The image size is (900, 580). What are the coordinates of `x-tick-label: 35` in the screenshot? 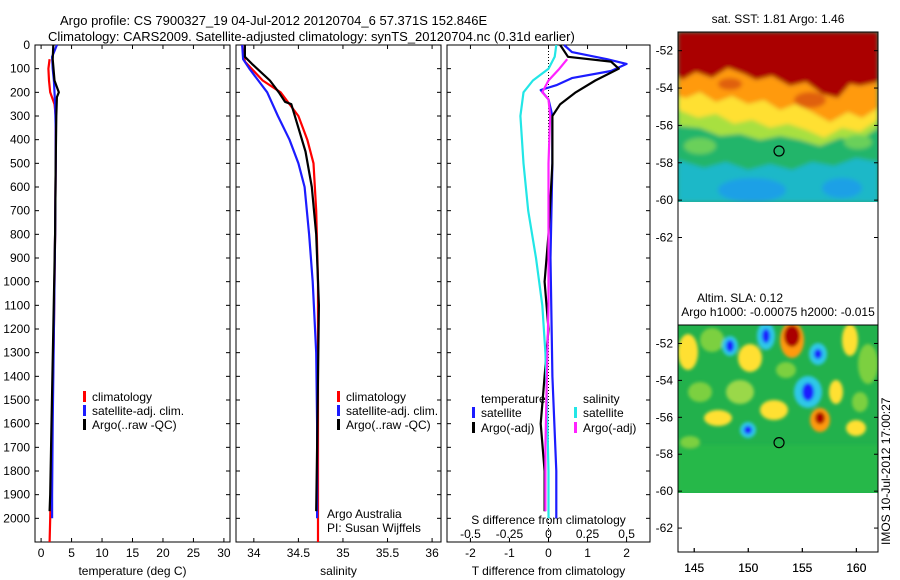 It's located at (343, 553).